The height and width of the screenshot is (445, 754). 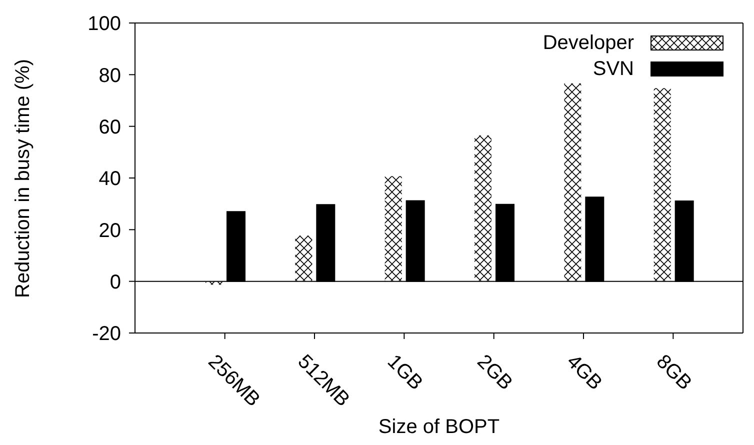 What do you see at coordinates (494, 372) in the screenshot?
I see `x-tick-label: 2GB` at bounding box center [494, 372].